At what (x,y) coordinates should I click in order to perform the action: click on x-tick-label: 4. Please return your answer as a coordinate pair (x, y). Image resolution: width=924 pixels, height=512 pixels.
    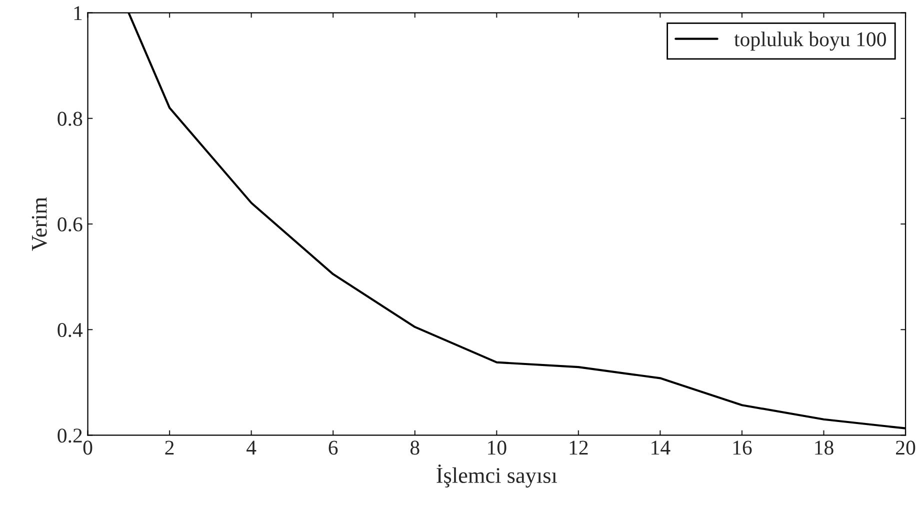
    Looking at the image, I should click on (251, 447).